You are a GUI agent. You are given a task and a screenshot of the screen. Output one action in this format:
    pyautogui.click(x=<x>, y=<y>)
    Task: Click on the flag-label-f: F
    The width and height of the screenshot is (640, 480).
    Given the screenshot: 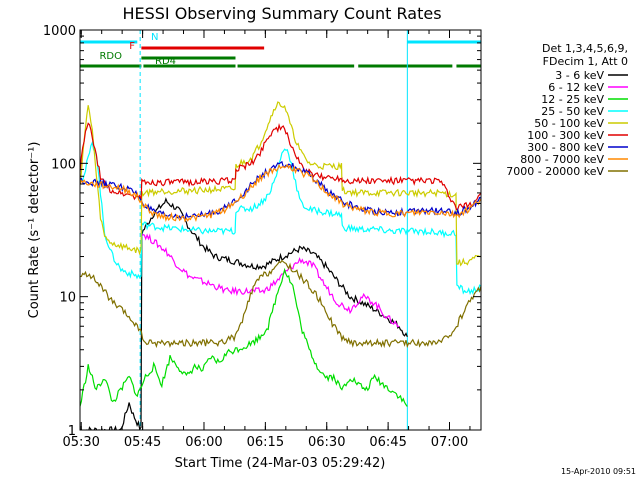 What is the action you would take?
    pyautogui.click(x=132, y=46)
    